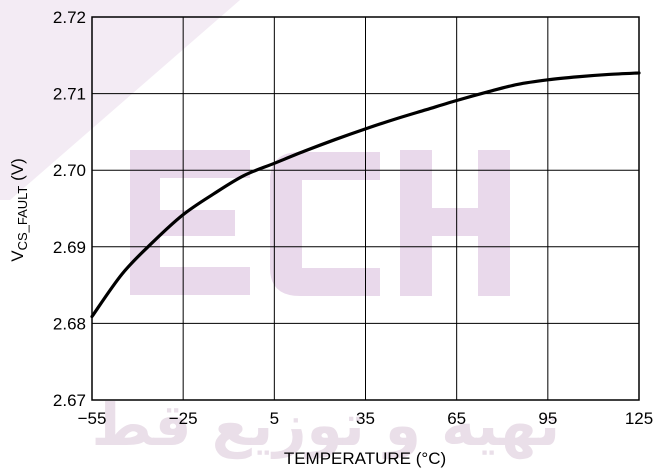  Describe the element at coordinates (274, 418) in the screenshot. I see `x-tick-label: 5` at that location.